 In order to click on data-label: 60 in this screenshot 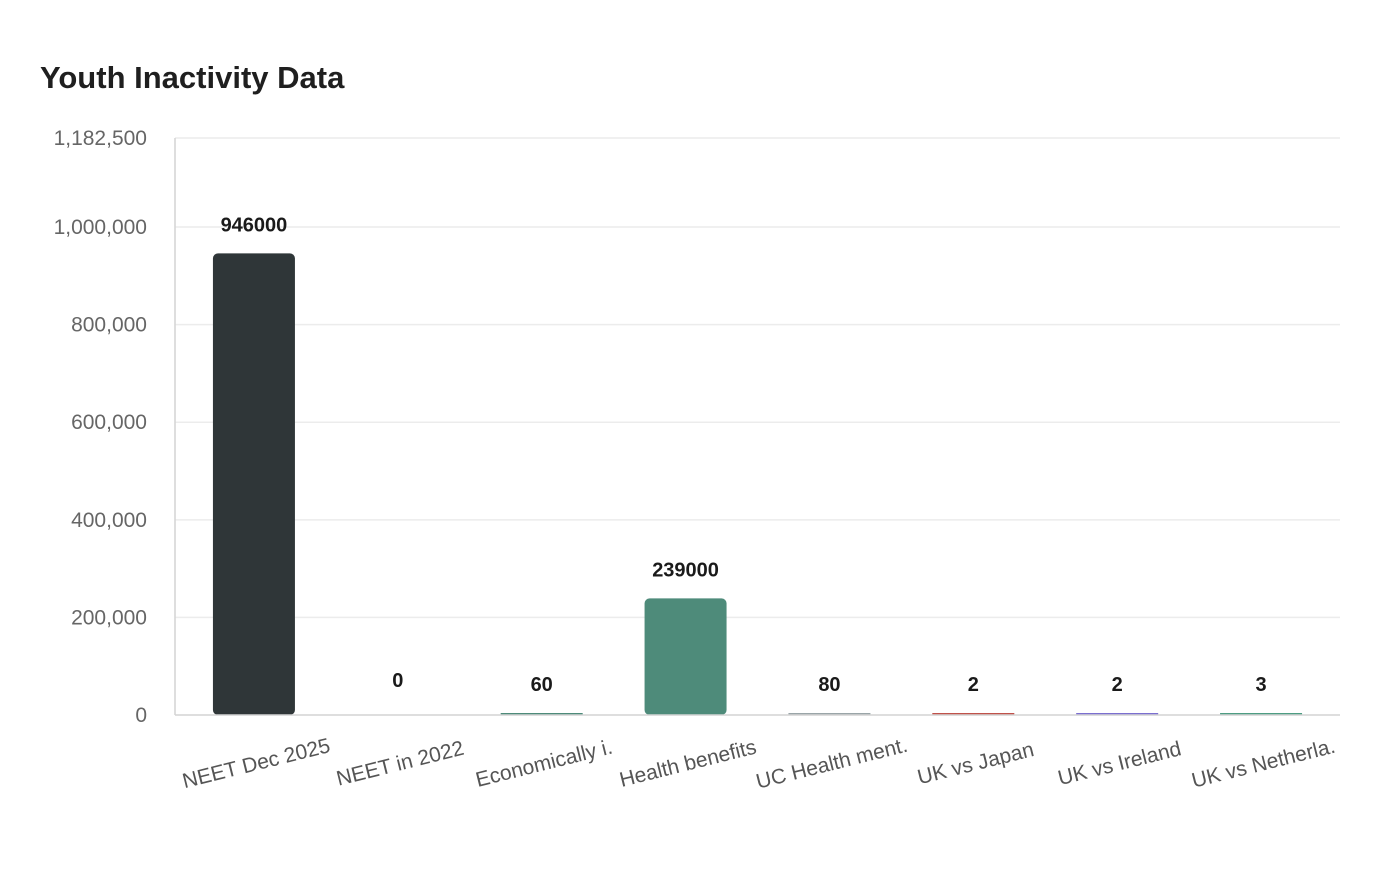, I will do `click(542, 685)`.